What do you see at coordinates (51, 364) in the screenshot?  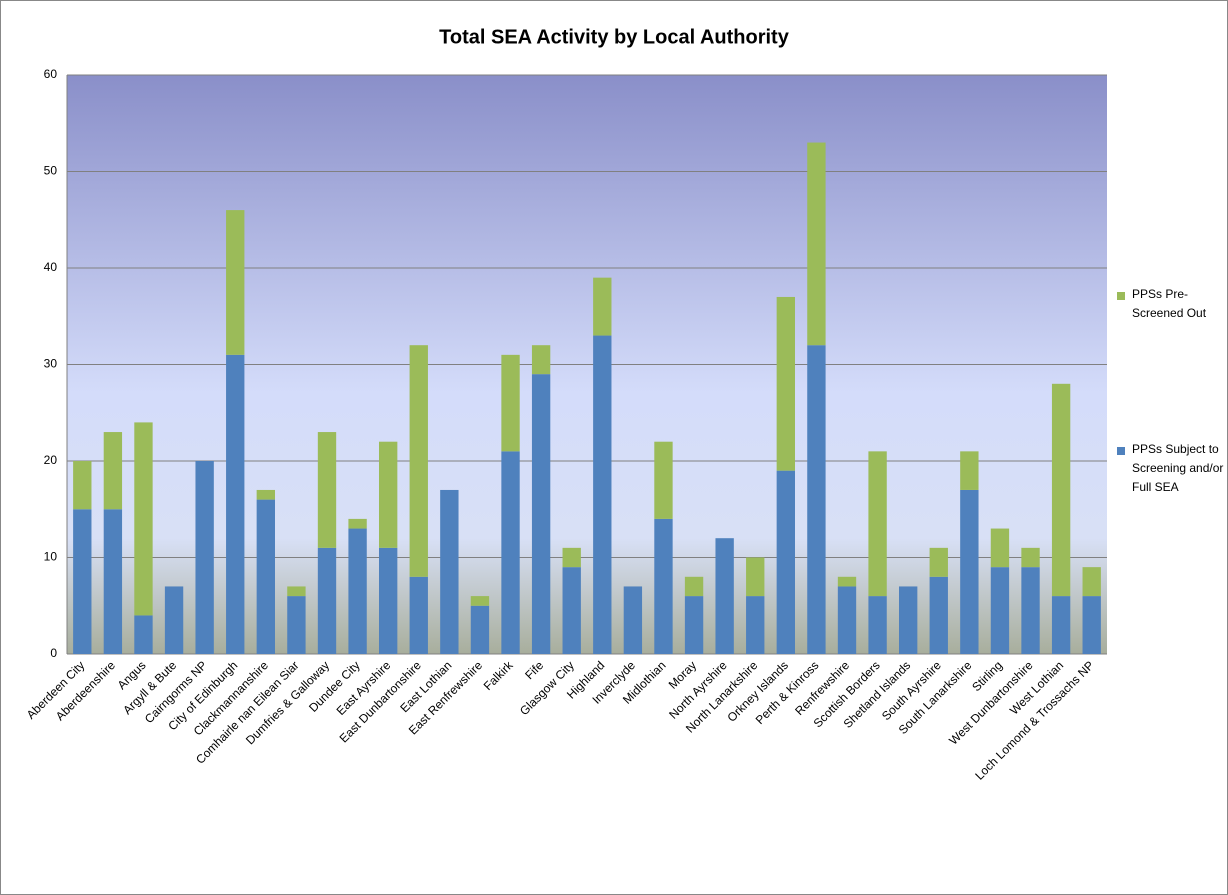 I see `y-tick-label: 30` at bounding box center [51, 364].